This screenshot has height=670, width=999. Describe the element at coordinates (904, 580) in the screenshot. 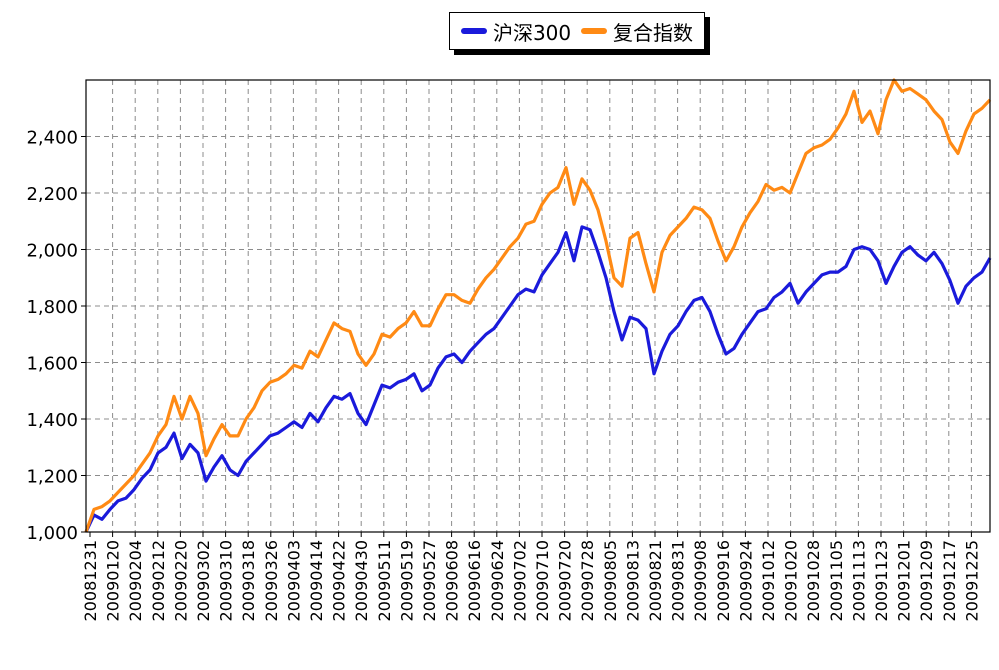

I see `x-tick-label: 20091201` at that location.